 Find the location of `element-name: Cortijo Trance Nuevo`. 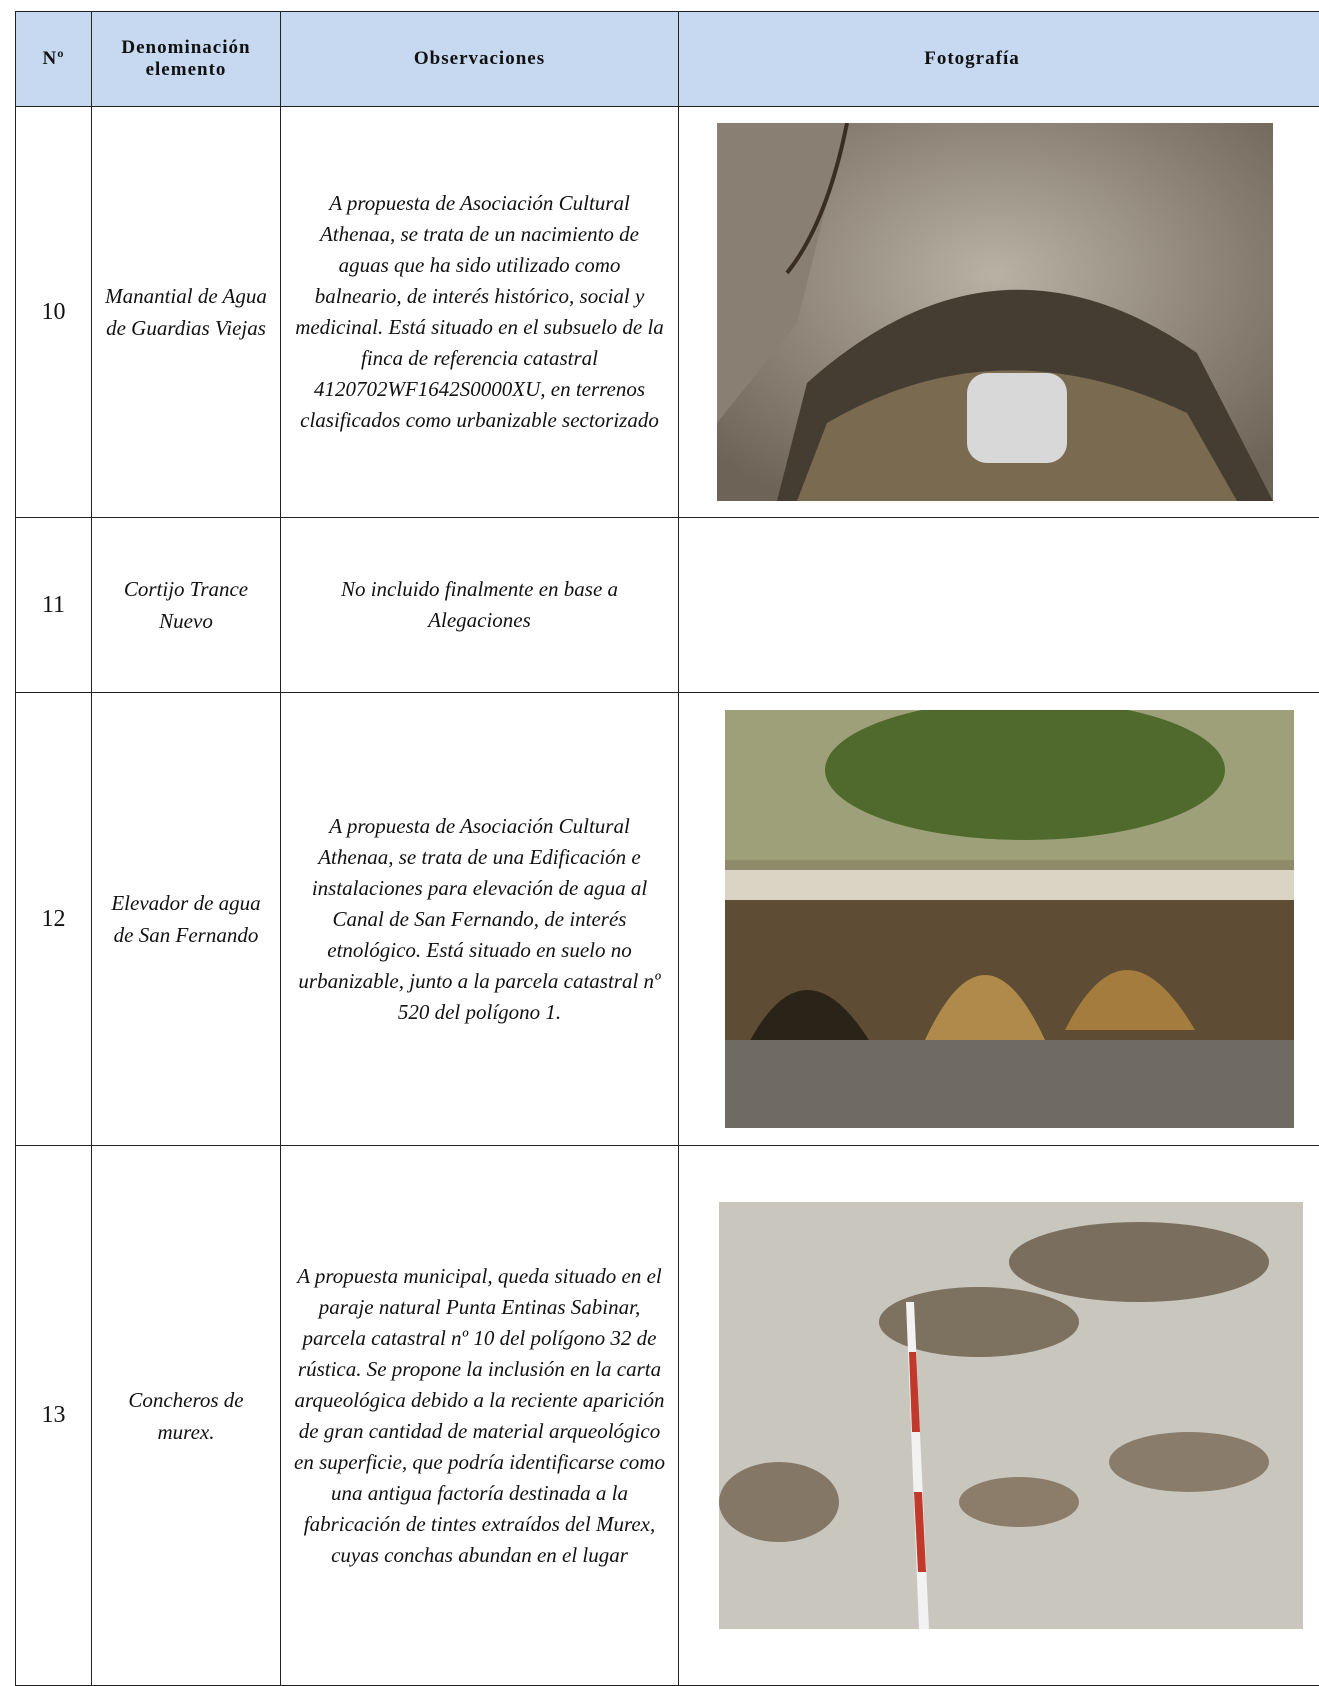

element-name: Cortijo Trance Nuevo is located at coordinates (186, 605).